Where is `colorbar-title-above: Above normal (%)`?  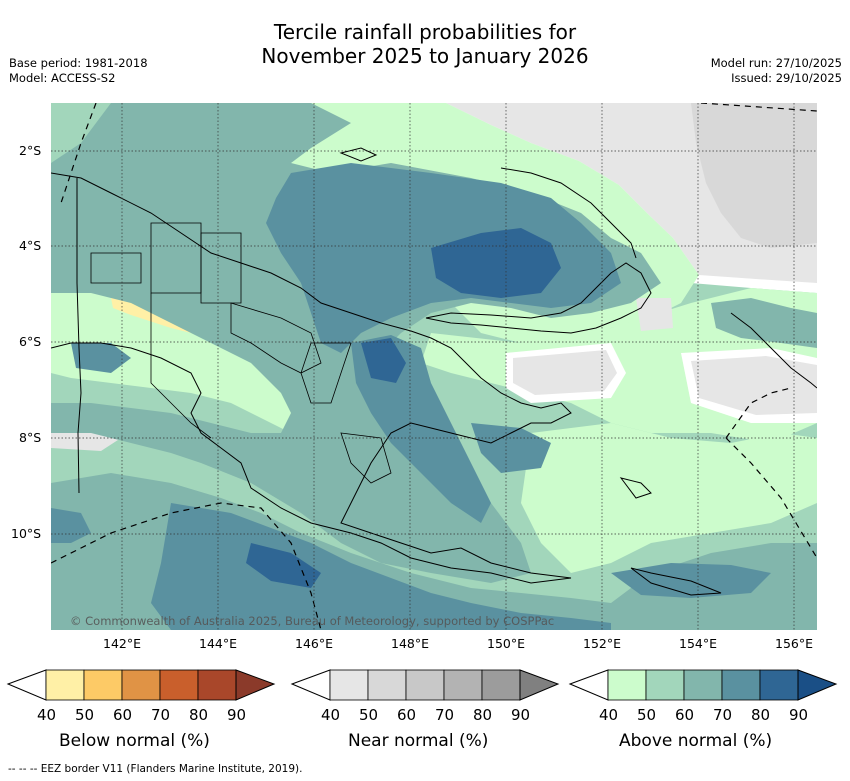
colorbar-title-above: Above normal (%) is located at coordinates (696, 741).